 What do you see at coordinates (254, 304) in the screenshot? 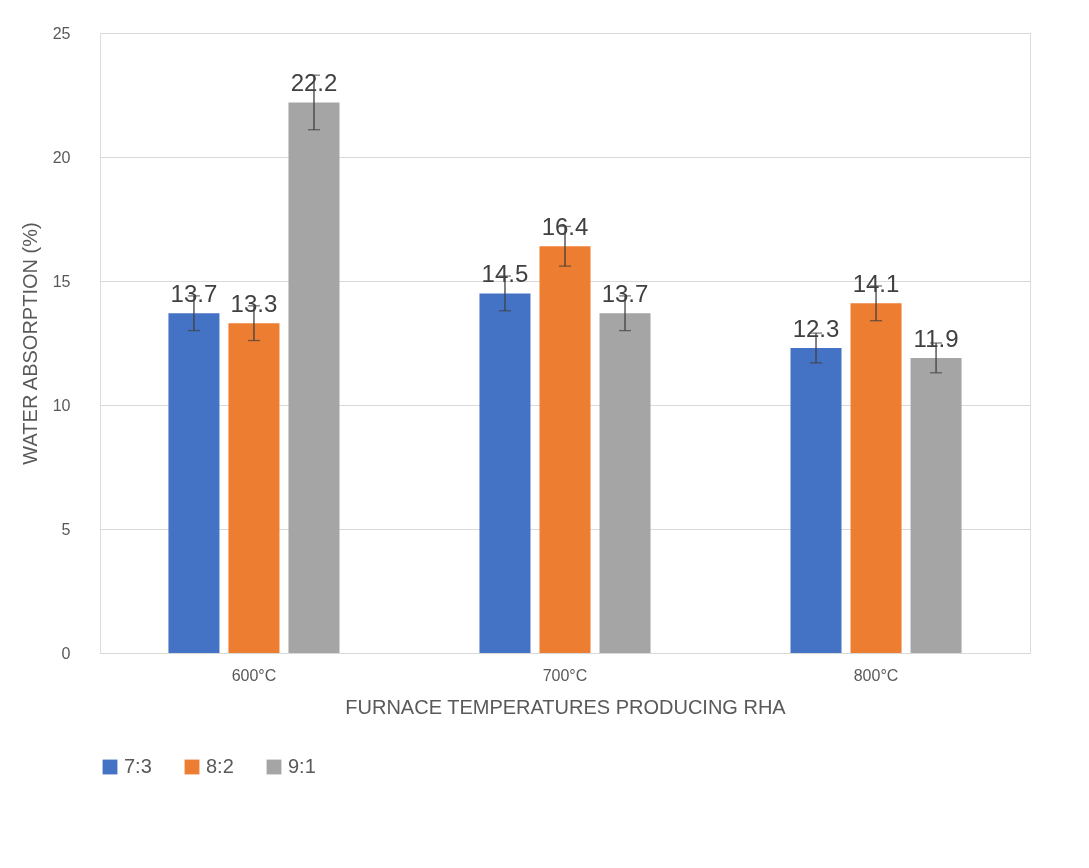
I see `data-label: 13.3` at bounding box center [254, 304].